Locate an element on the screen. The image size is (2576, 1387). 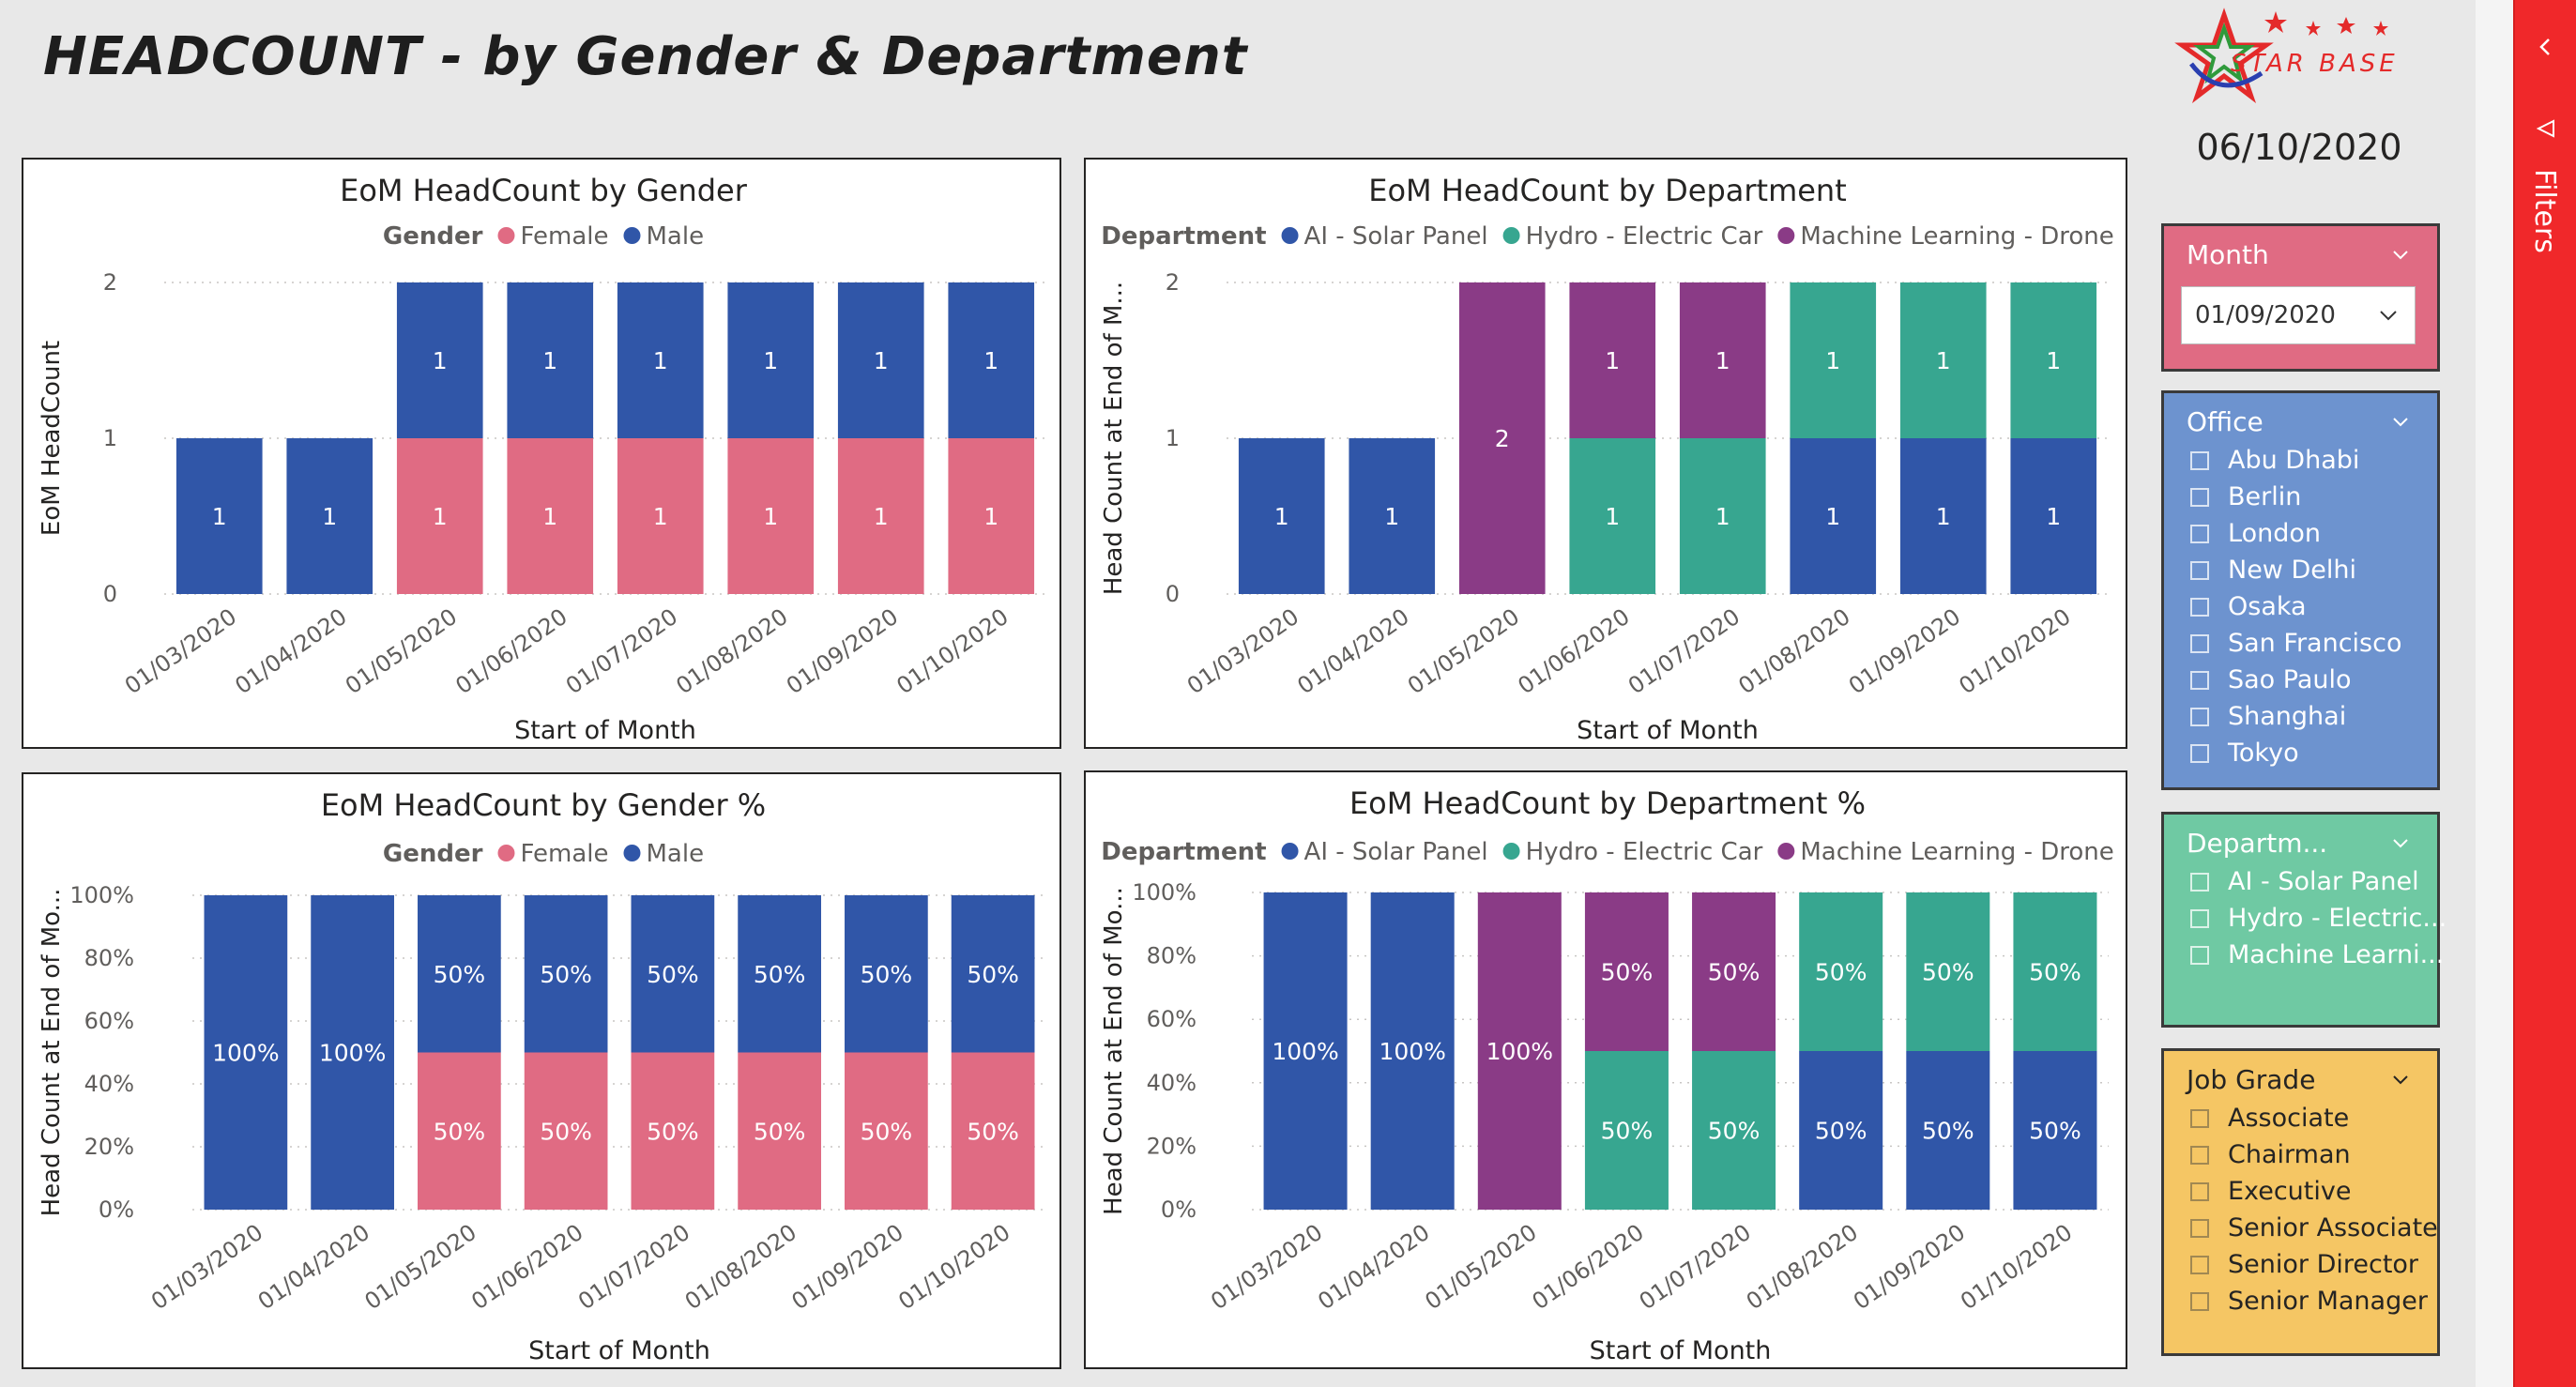
office-item-label: Abu Dhabi is located at coordinates (2294, 460).